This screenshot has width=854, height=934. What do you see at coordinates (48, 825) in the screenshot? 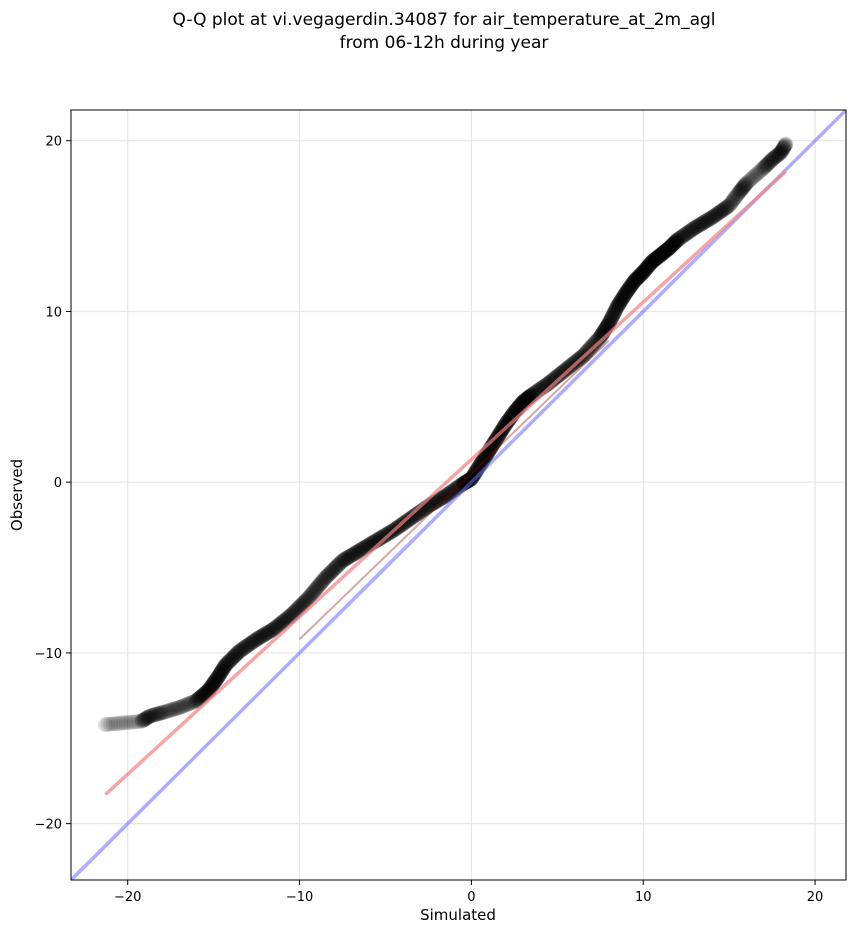
I see `y-tick-label: −20` at bounding box center [48, 825].